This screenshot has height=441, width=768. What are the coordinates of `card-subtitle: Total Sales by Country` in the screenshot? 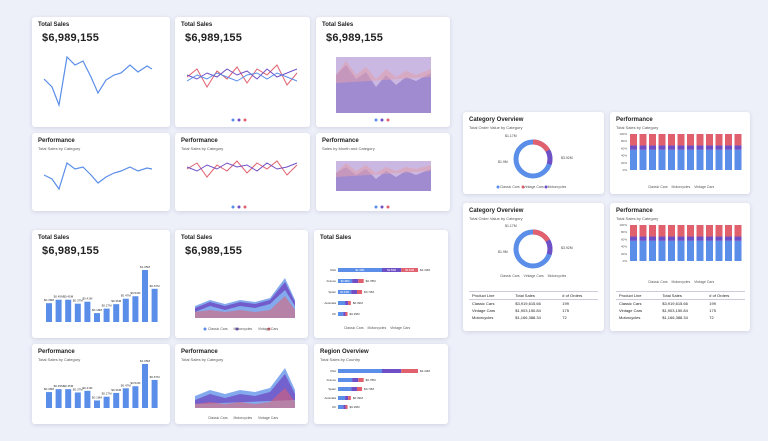 It's located at (340, 359).